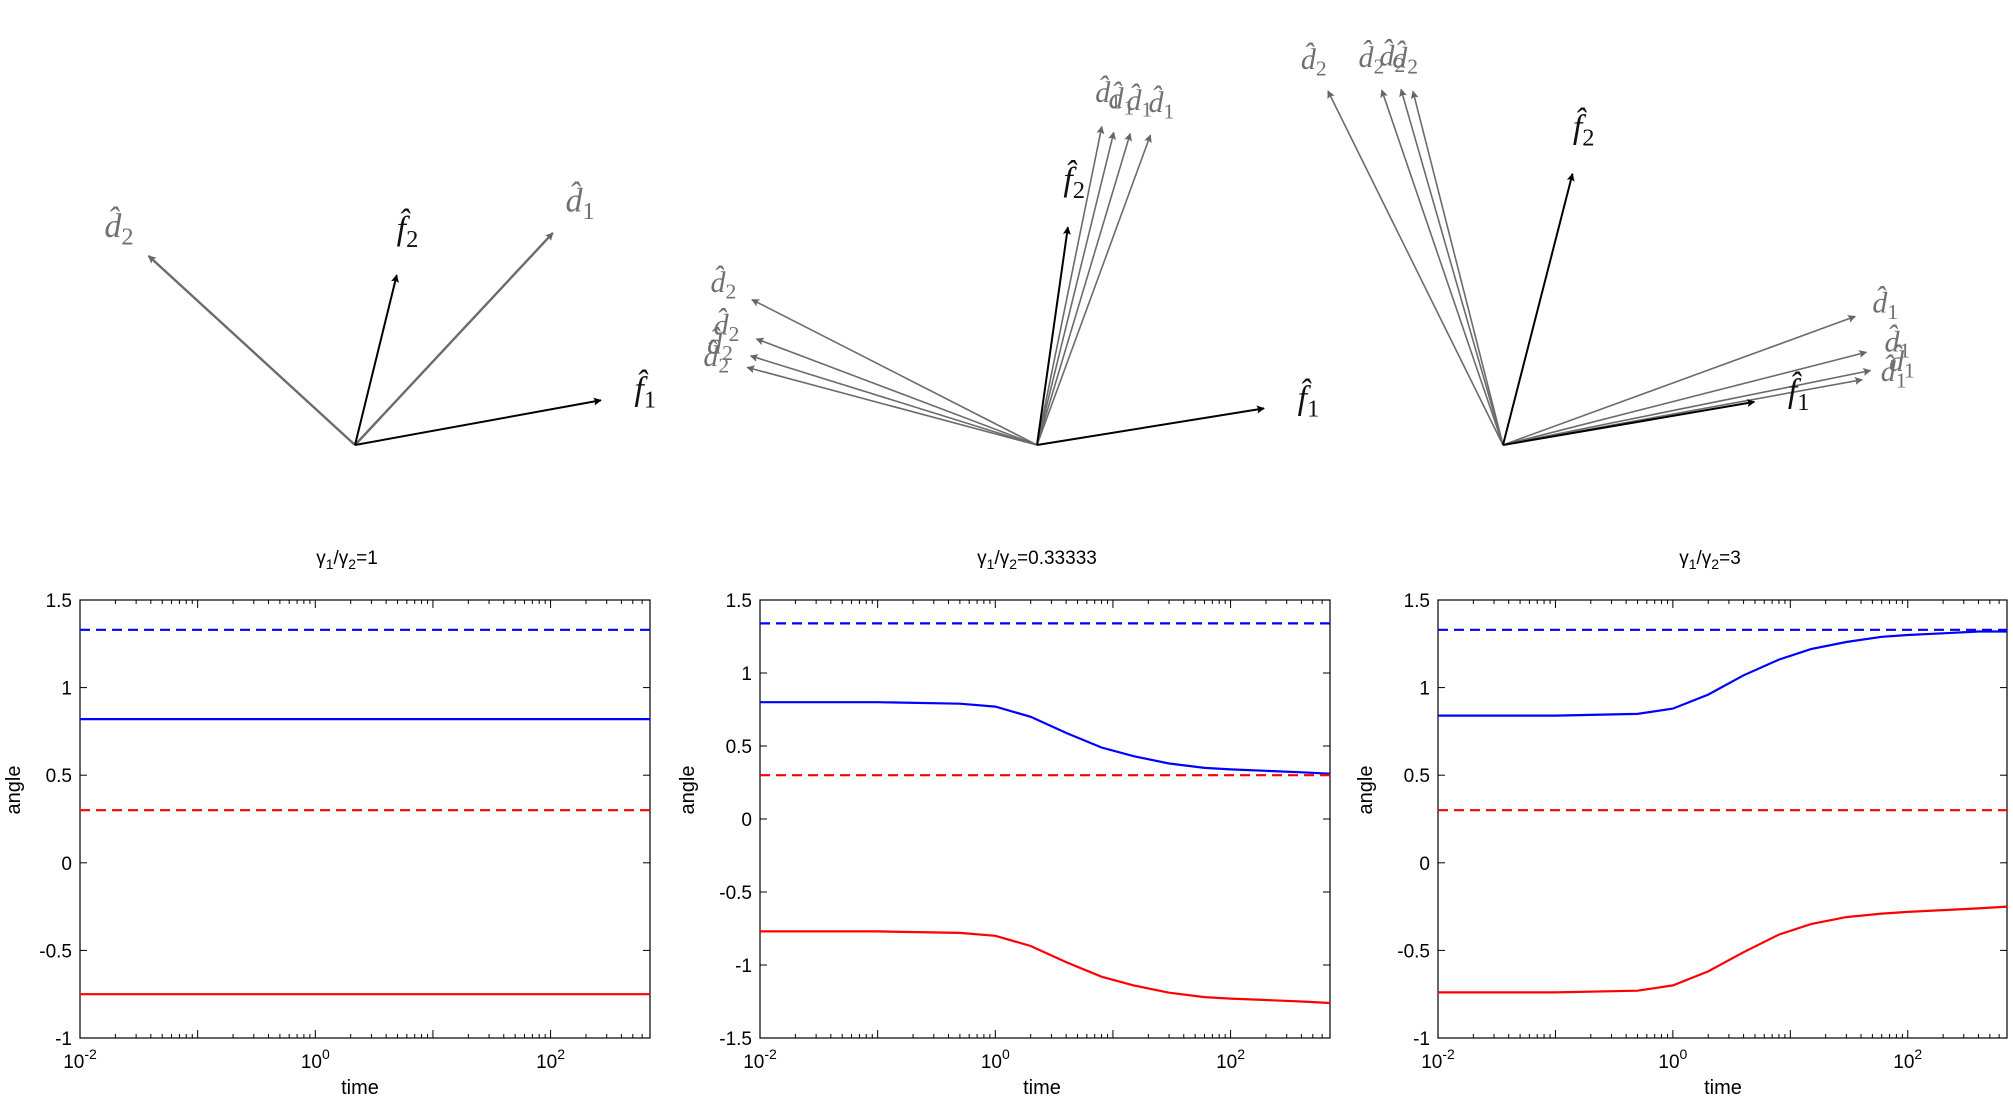 The height and width of the screenshot is (1100, 2013). I want to click on plot-title: γ1/γ2=0.33333, so click(1037, 560).